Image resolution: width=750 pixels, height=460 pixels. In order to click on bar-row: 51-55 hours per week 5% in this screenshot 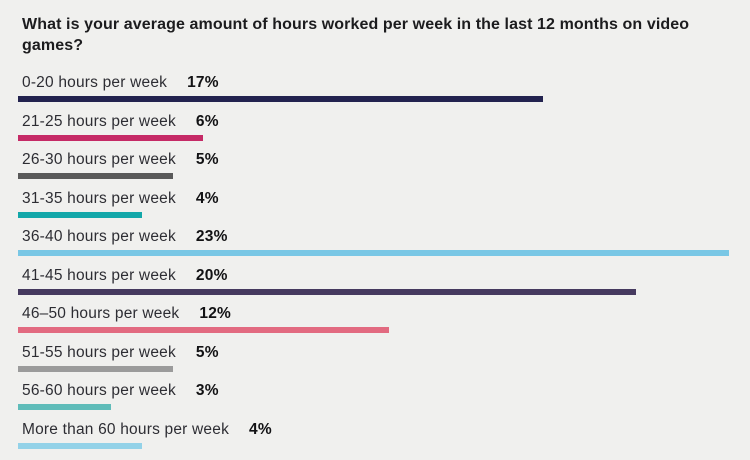, I will do `click(374, 357)`.